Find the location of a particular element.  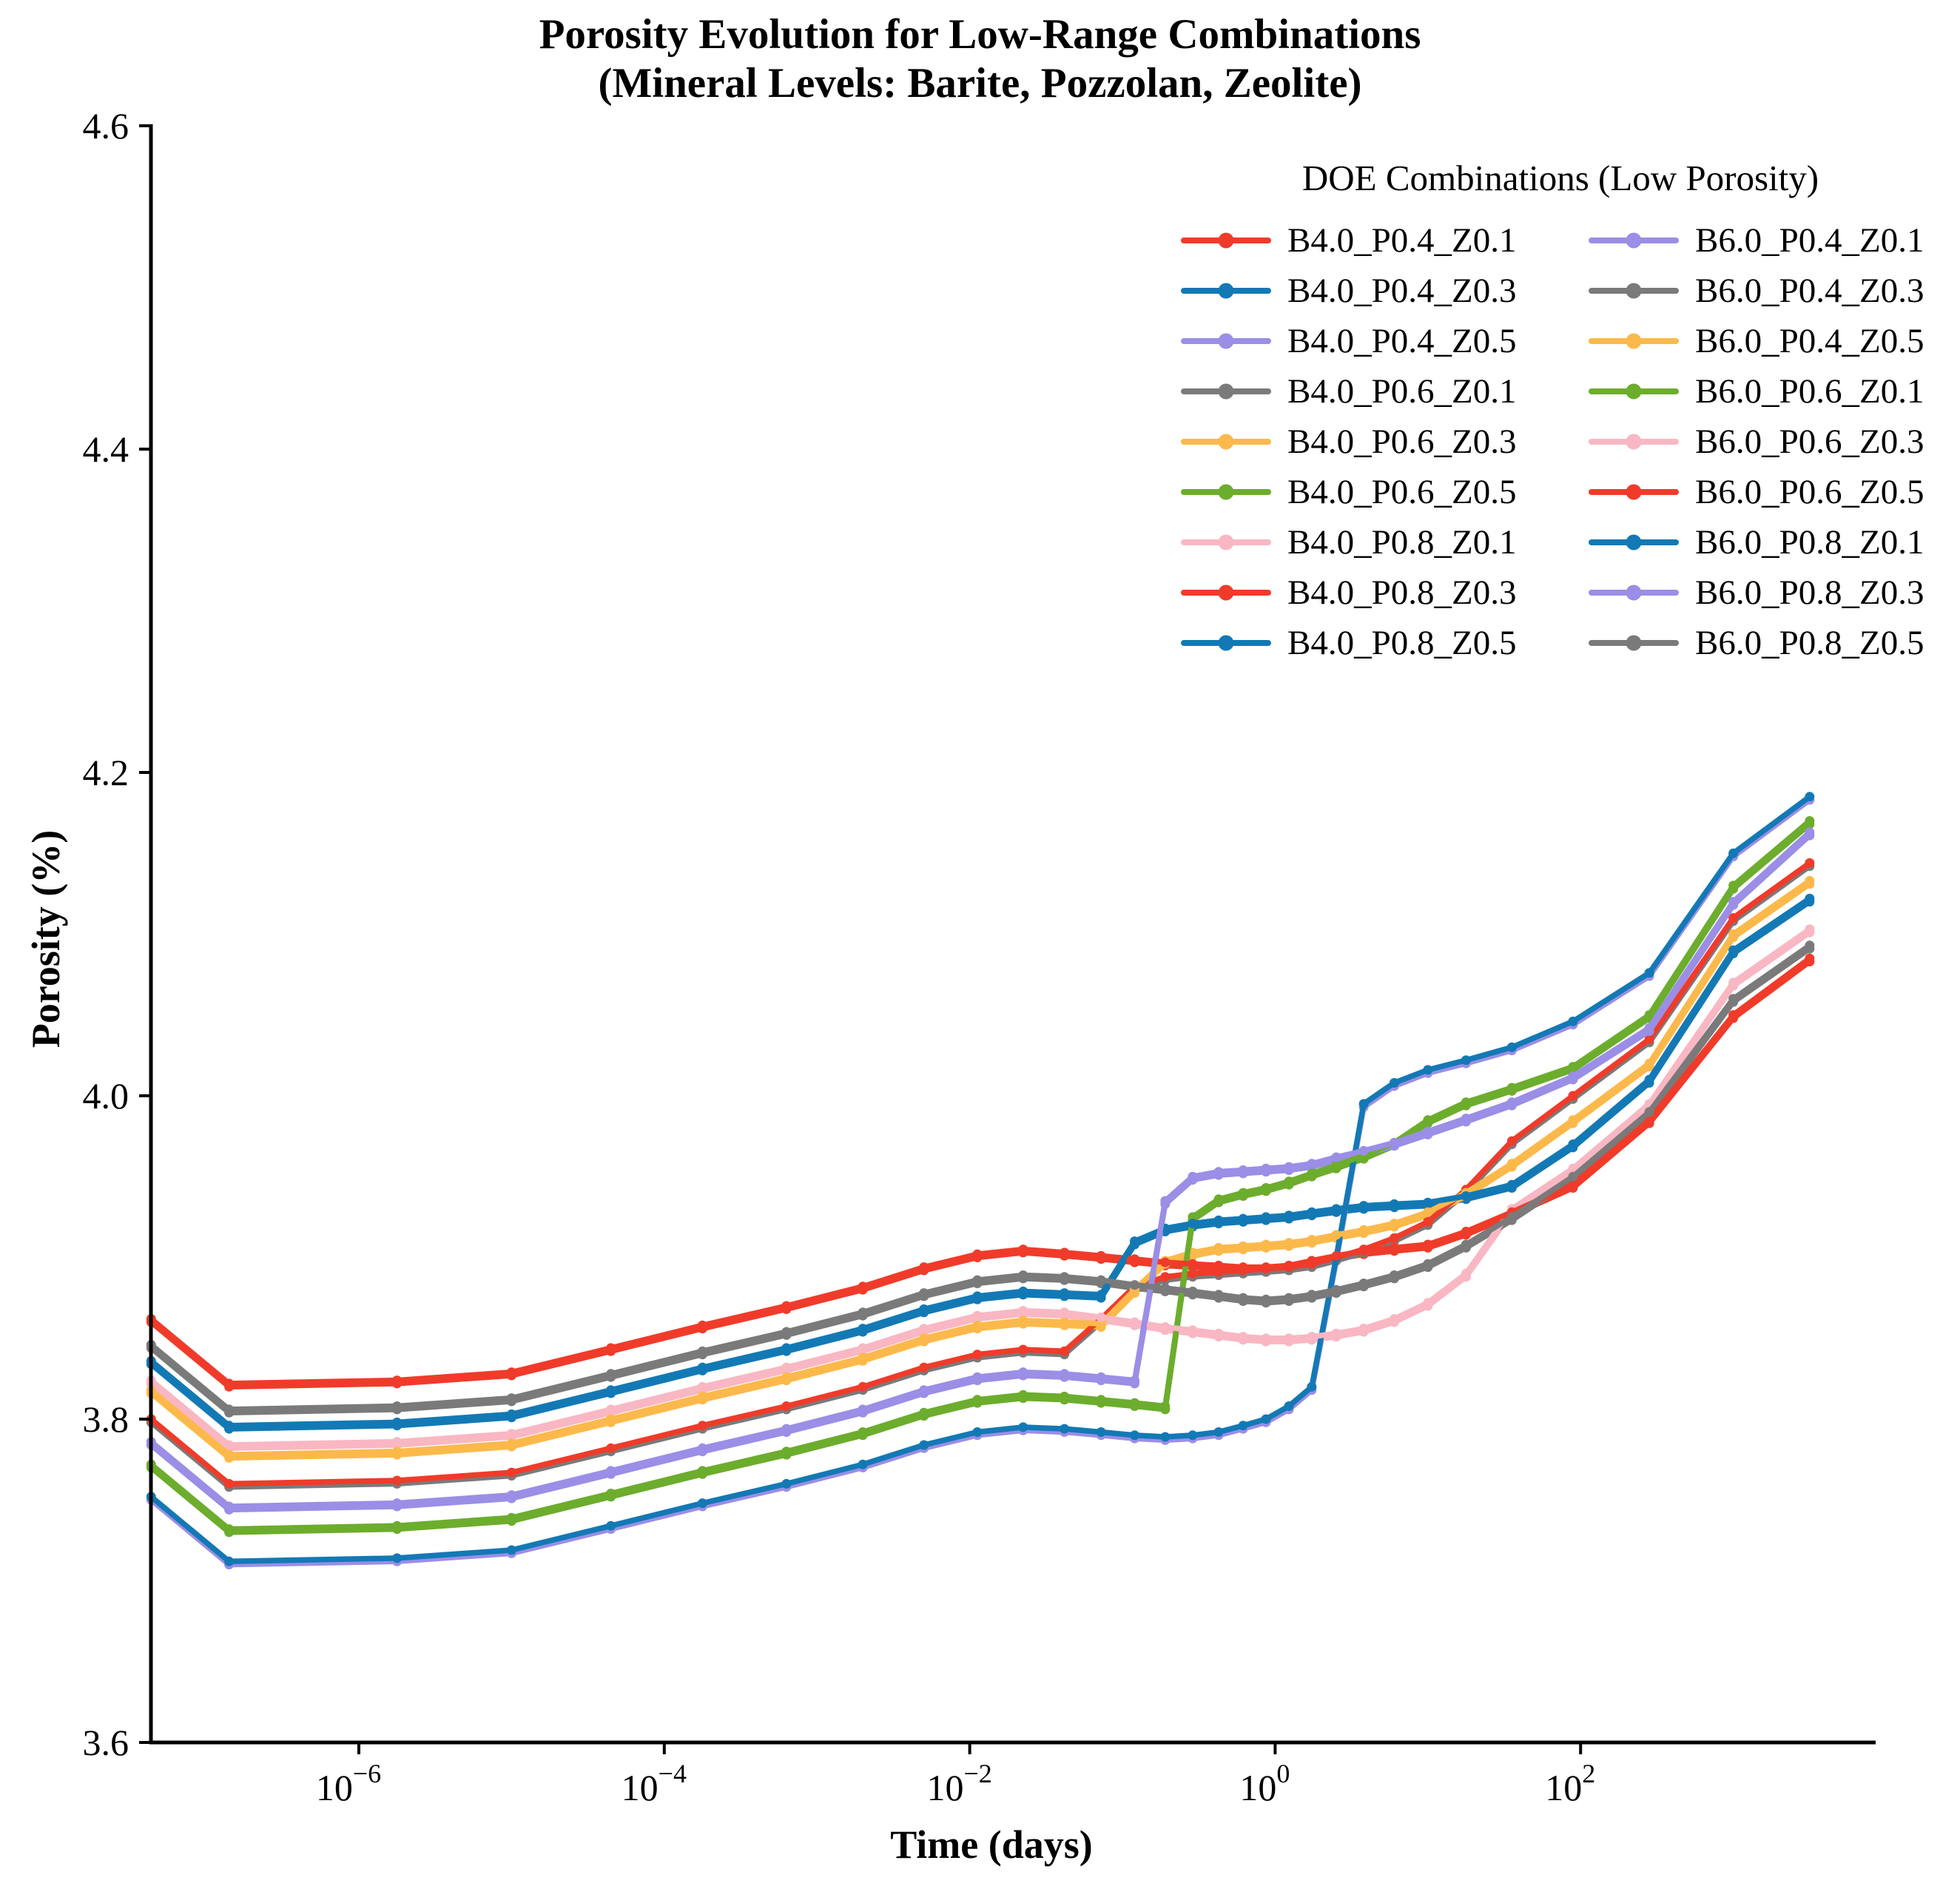

legend-item-label: B6.0_P0.6_Z0.3 is located at coordinates (1809, 441).